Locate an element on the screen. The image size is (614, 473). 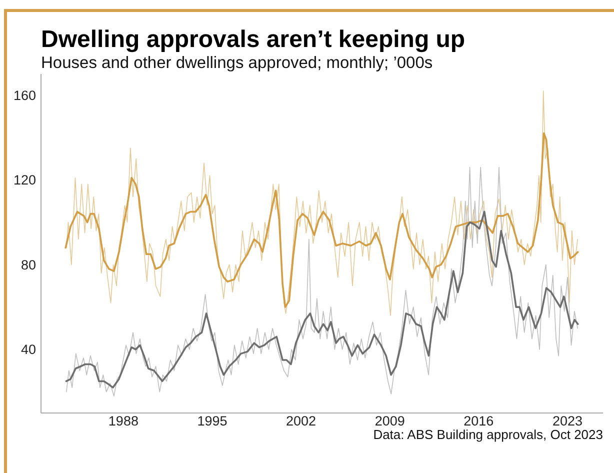
text: Data: ABS Building approvals, Oct 2023 is located at coordinates (488, 434).